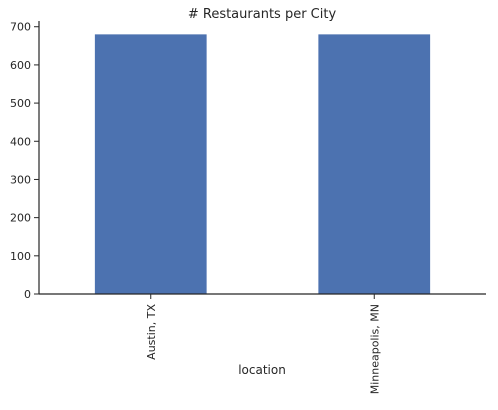 The width and height of the screenshot is (498, 410). Describe the element at coordinates (263, 344) in the screenshot. I see `x-axis-ticks: Austin, TX Minneapolis, MN` at that location.